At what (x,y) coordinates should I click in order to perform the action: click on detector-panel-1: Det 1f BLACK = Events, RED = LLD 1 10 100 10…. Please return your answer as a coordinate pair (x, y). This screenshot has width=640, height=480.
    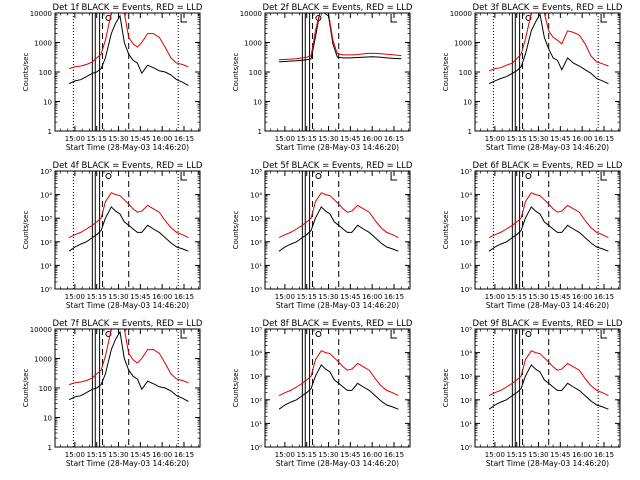
    Looking at the image, I should click on (112, 77).